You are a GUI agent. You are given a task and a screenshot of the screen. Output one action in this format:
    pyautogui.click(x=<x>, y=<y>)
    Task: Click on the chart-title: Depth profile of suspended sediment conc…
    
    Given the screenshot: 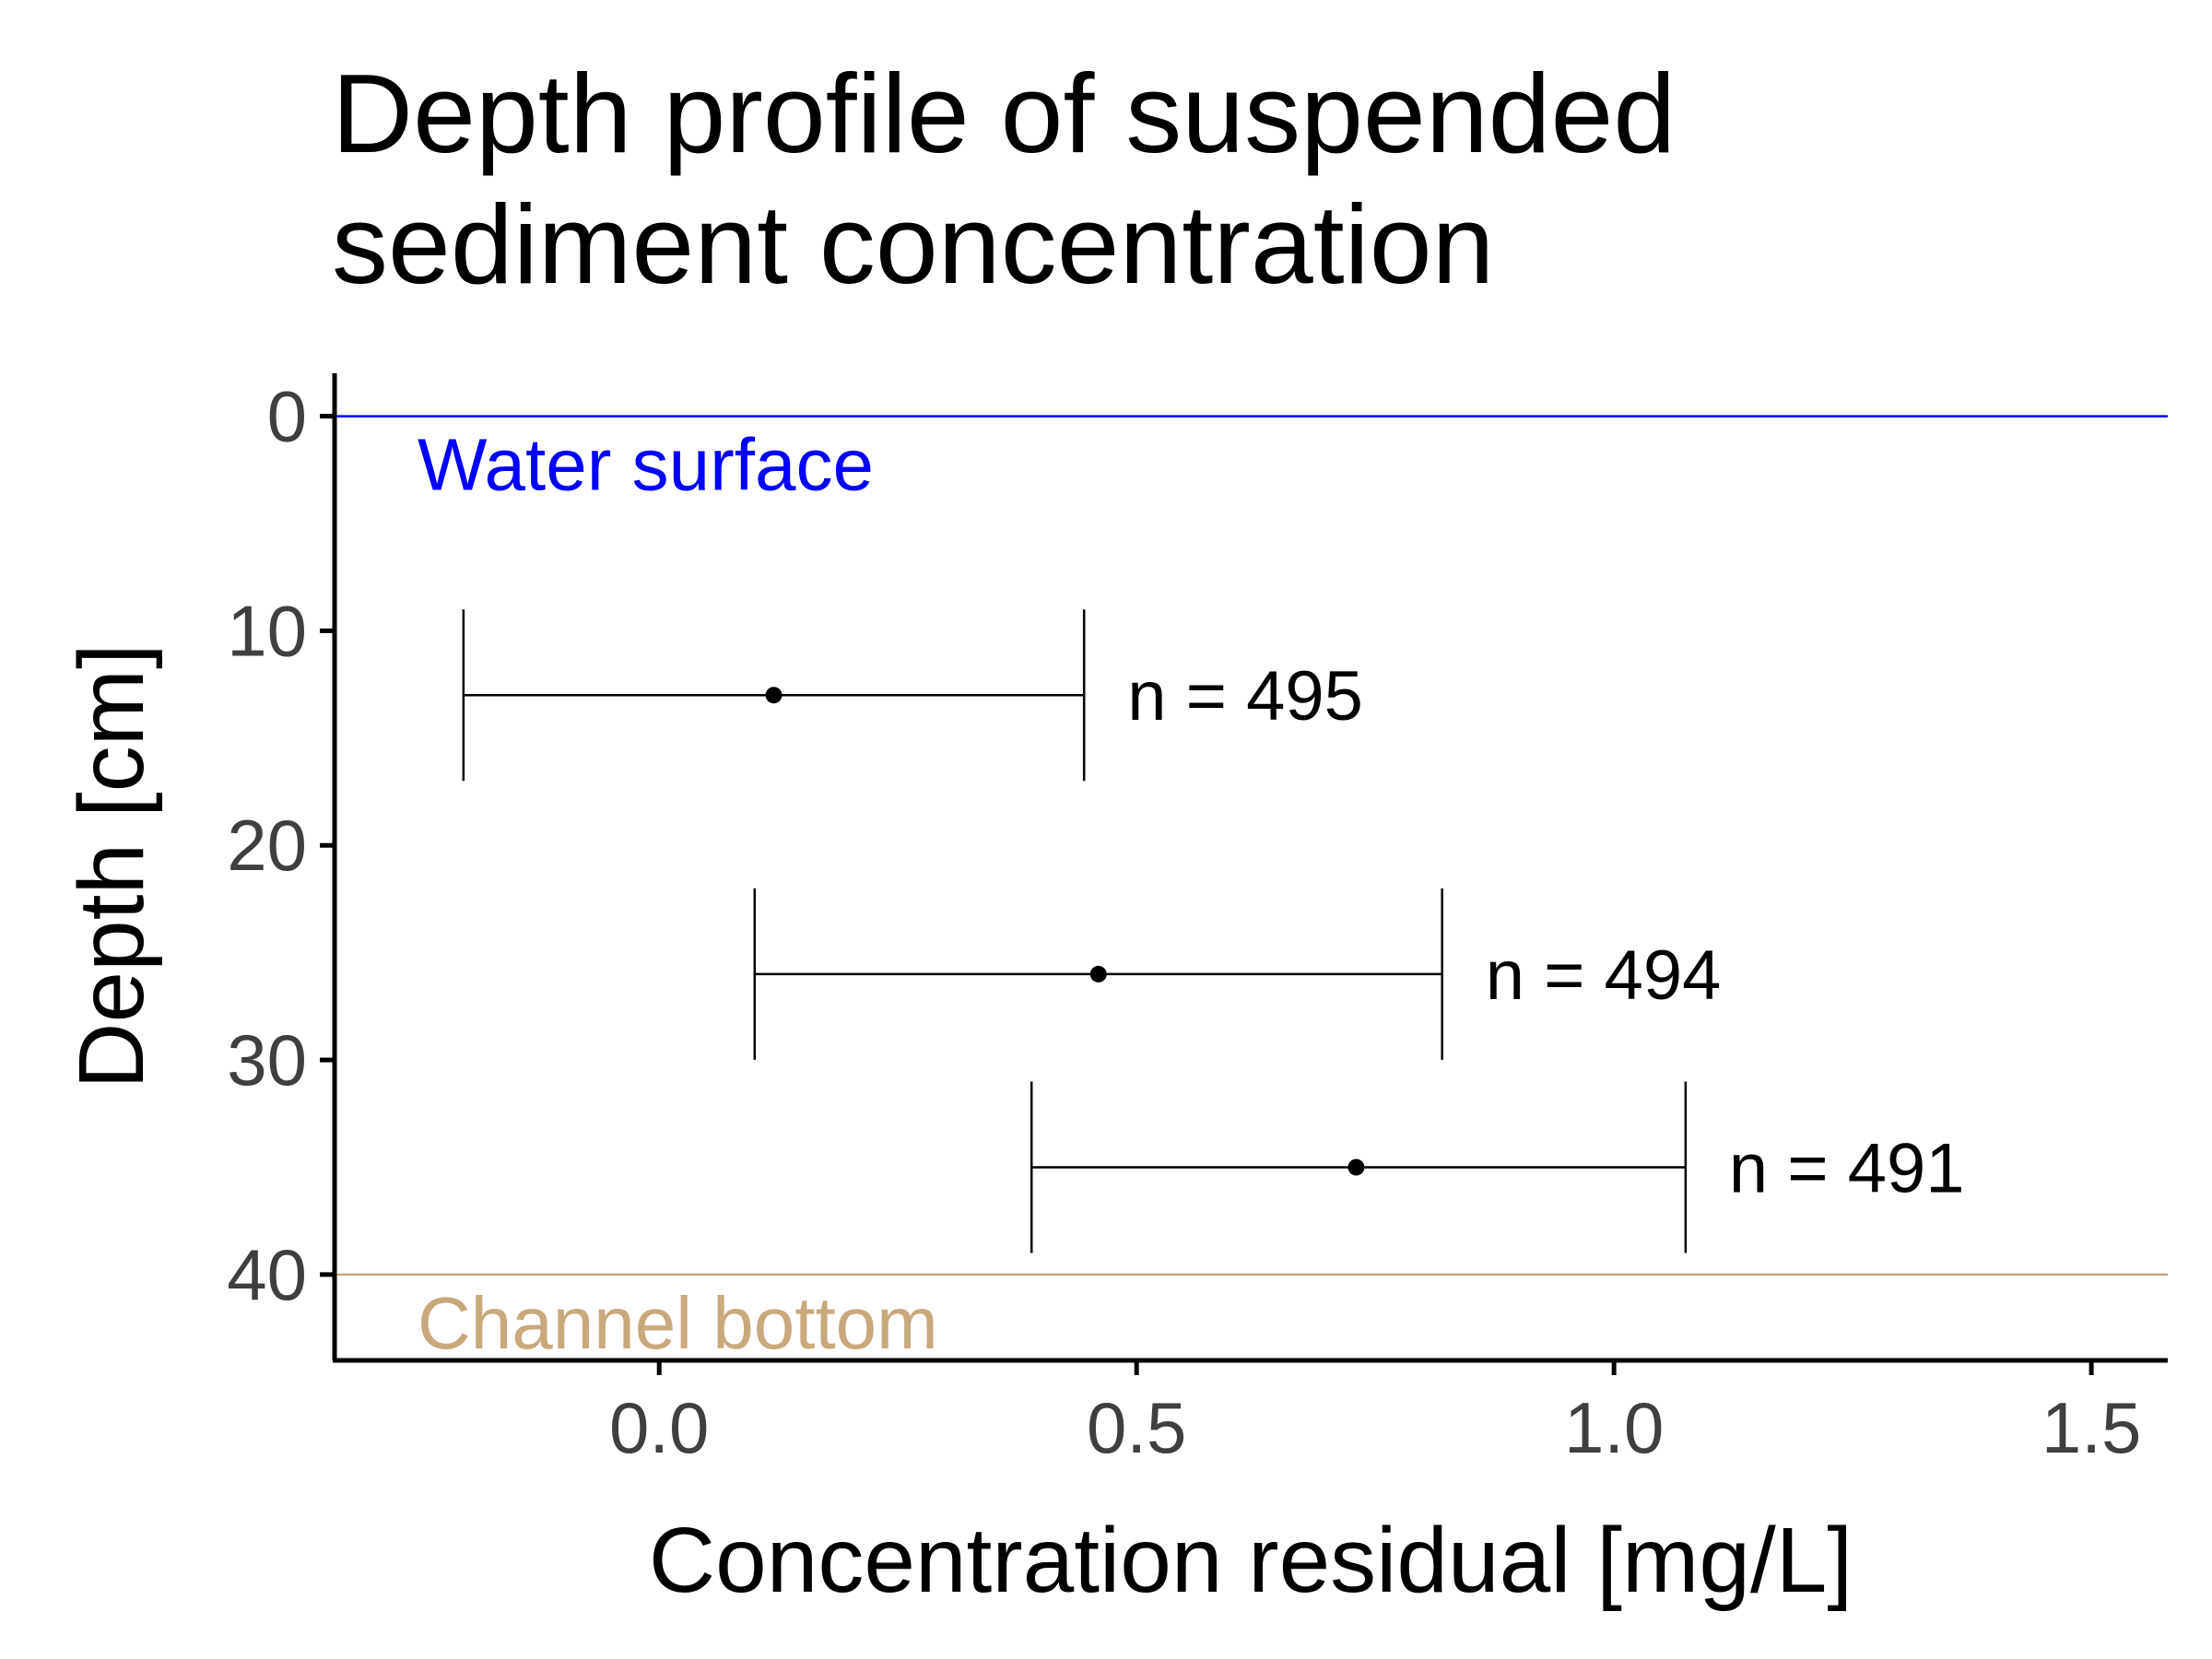 What is the action you would take?
    pyautogui.click(x=1004, y=179)
    